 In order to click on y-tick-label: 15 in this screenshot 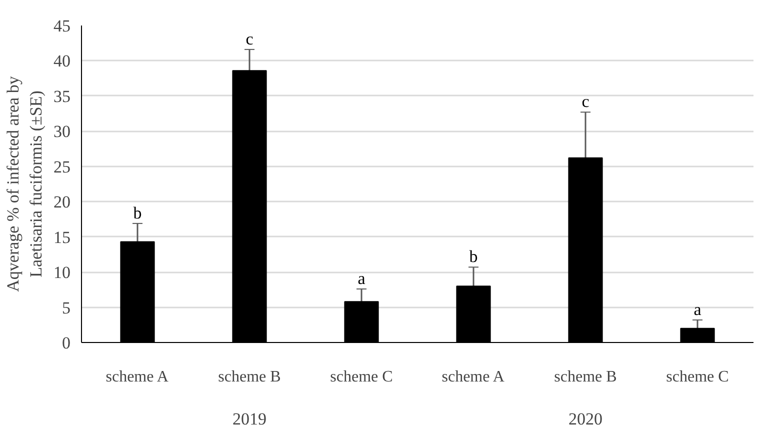, I will do `click(62, 237)`.